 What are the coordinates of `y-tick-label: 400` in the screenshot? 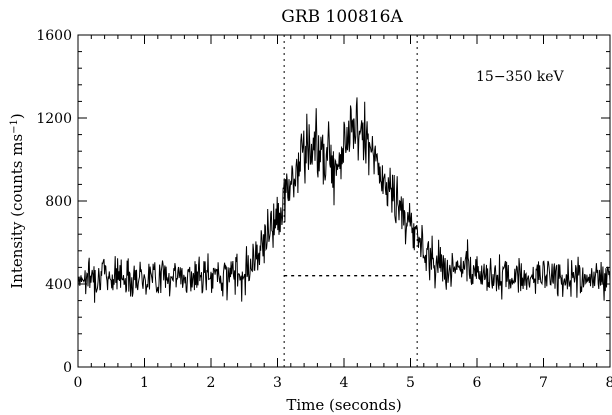 It's located at (58, 285).